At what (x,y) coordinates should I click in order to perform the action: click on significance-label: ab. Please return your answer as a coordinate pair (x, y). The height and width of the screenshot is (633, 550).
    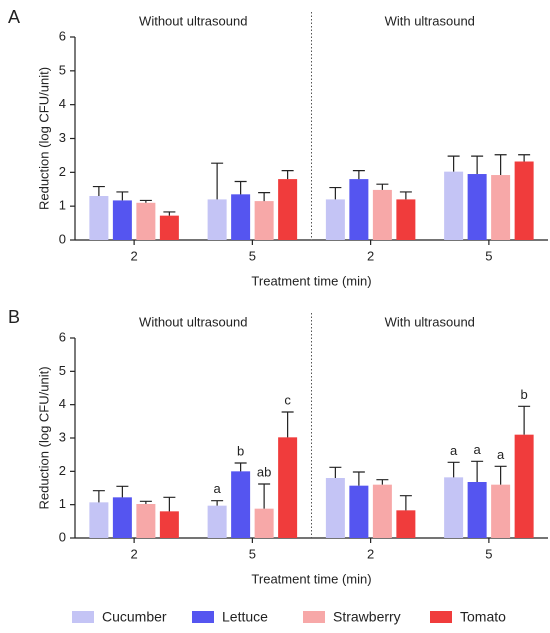
    Looking at the image, I should click on (264, 471).